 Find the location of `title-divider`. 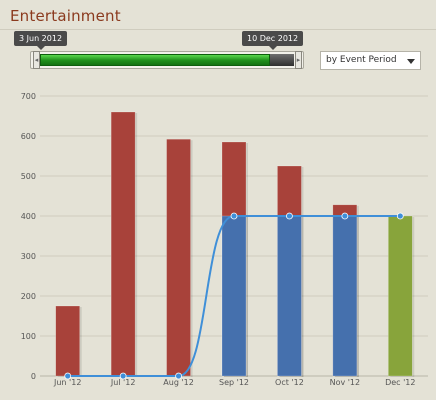

title-divider is located at coordinates (218, 29).